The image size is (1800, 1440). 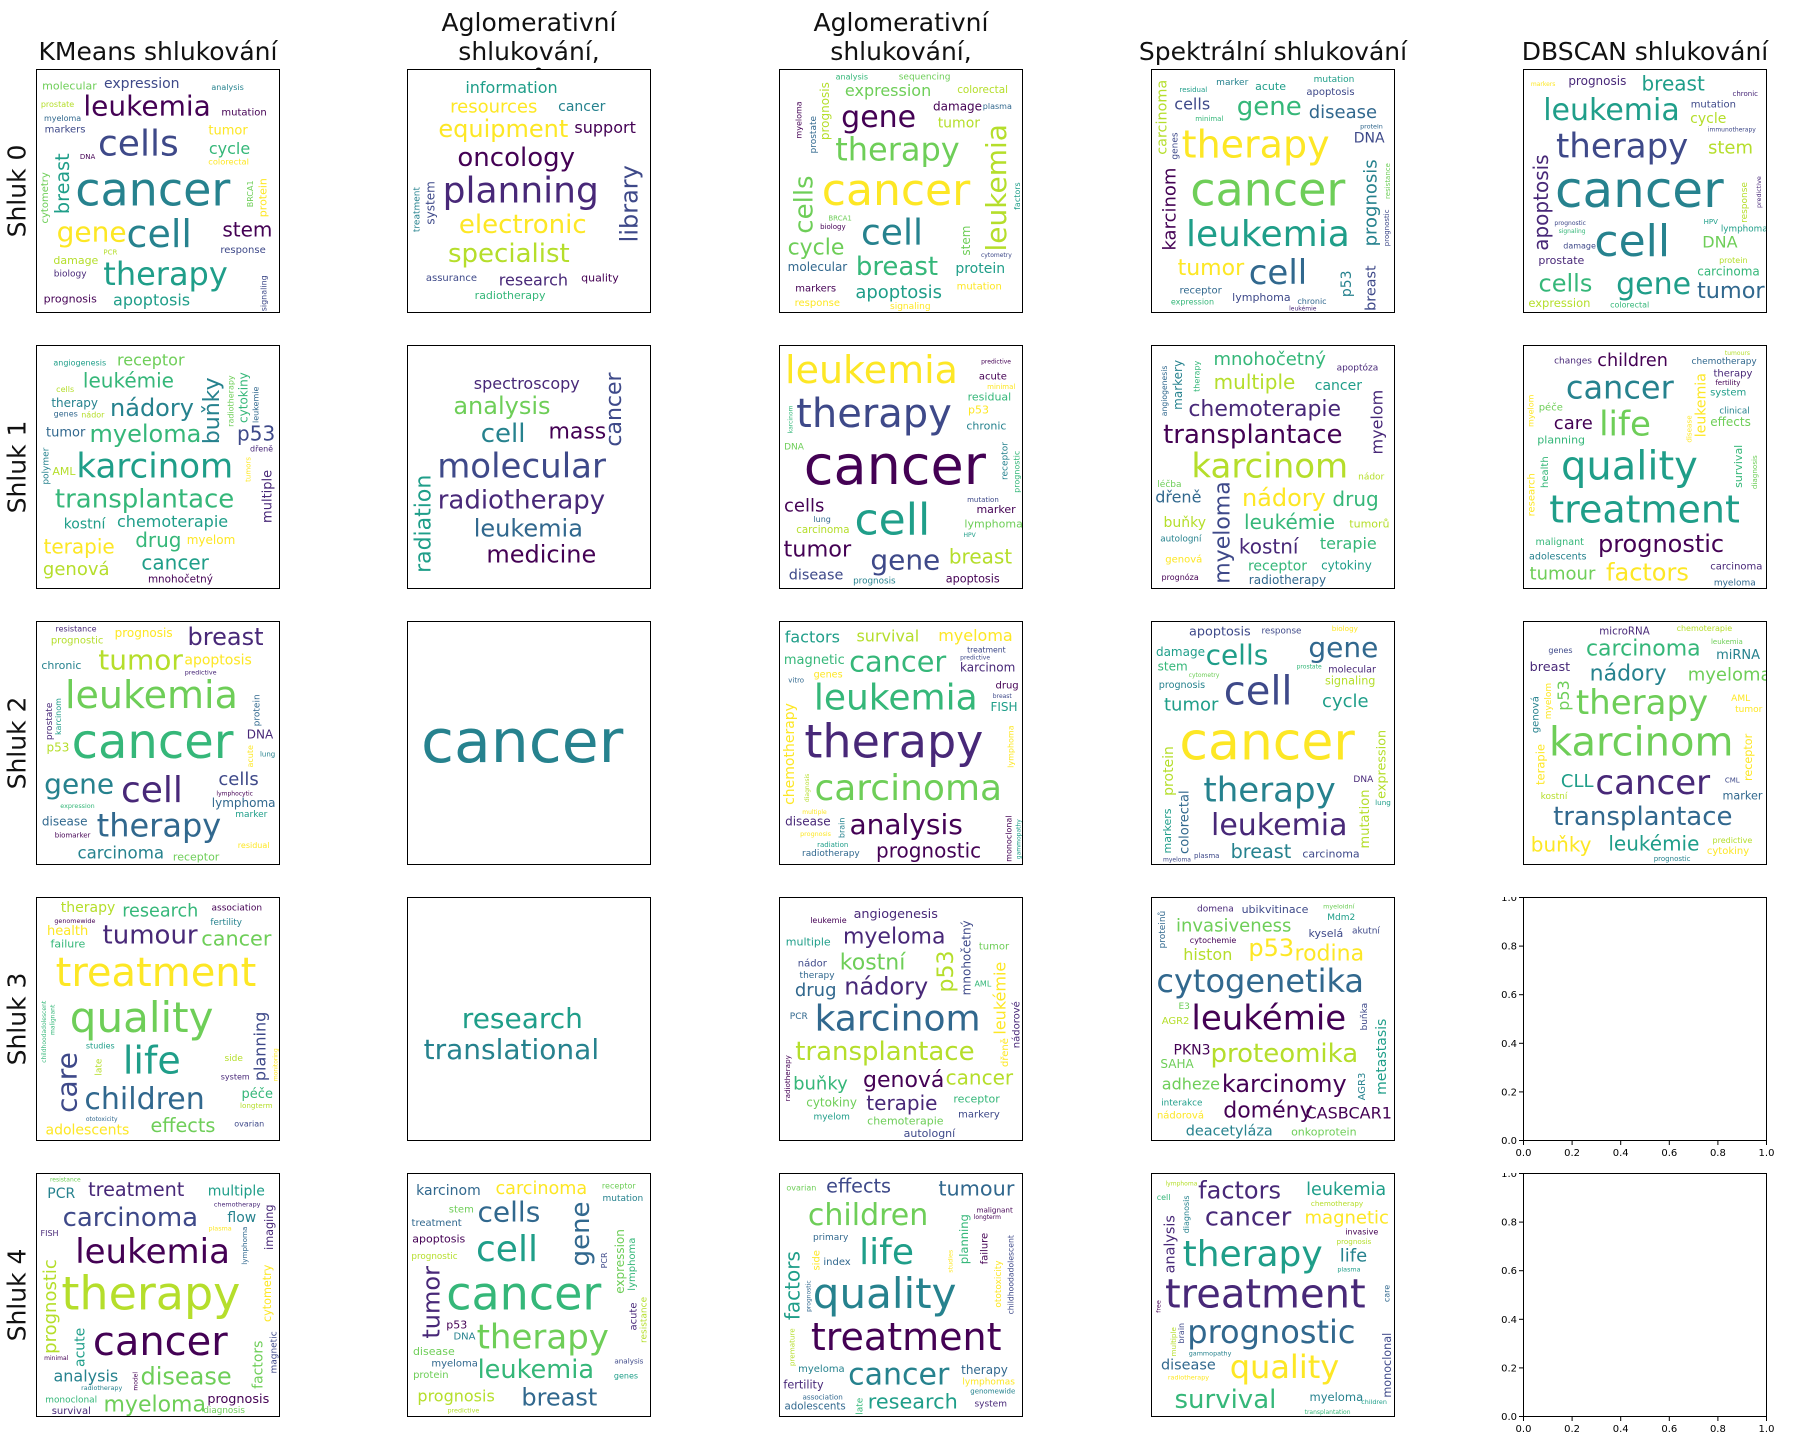 I want to click on word-myelom: myelom, so click(x=1531, y=410).